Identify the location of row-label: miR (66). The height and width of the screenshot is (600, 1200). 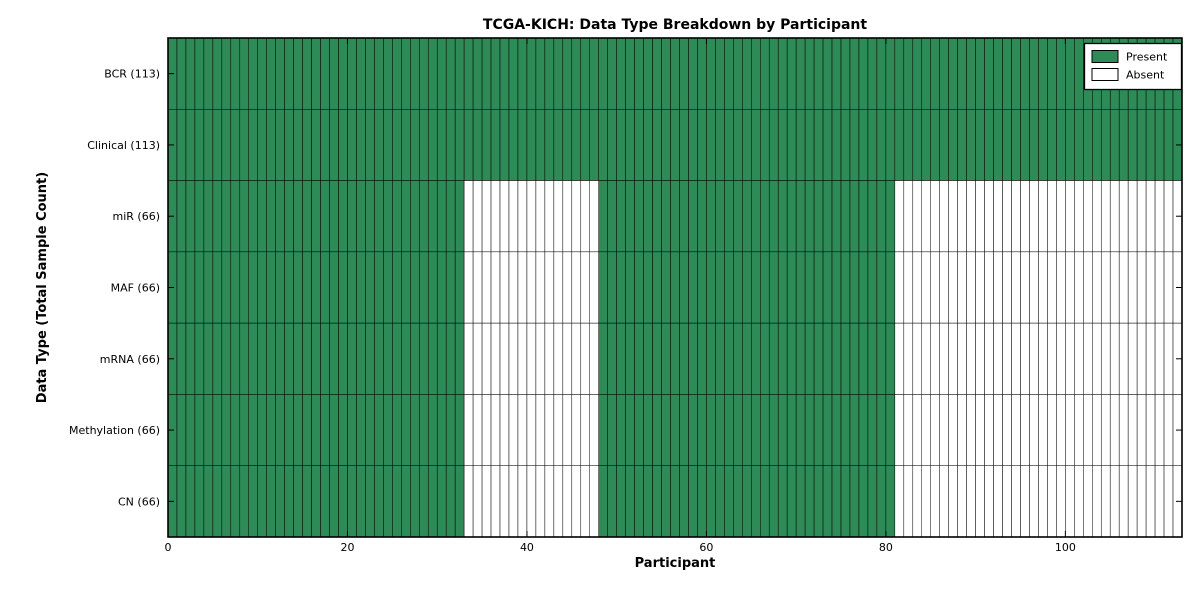
(137, 216).